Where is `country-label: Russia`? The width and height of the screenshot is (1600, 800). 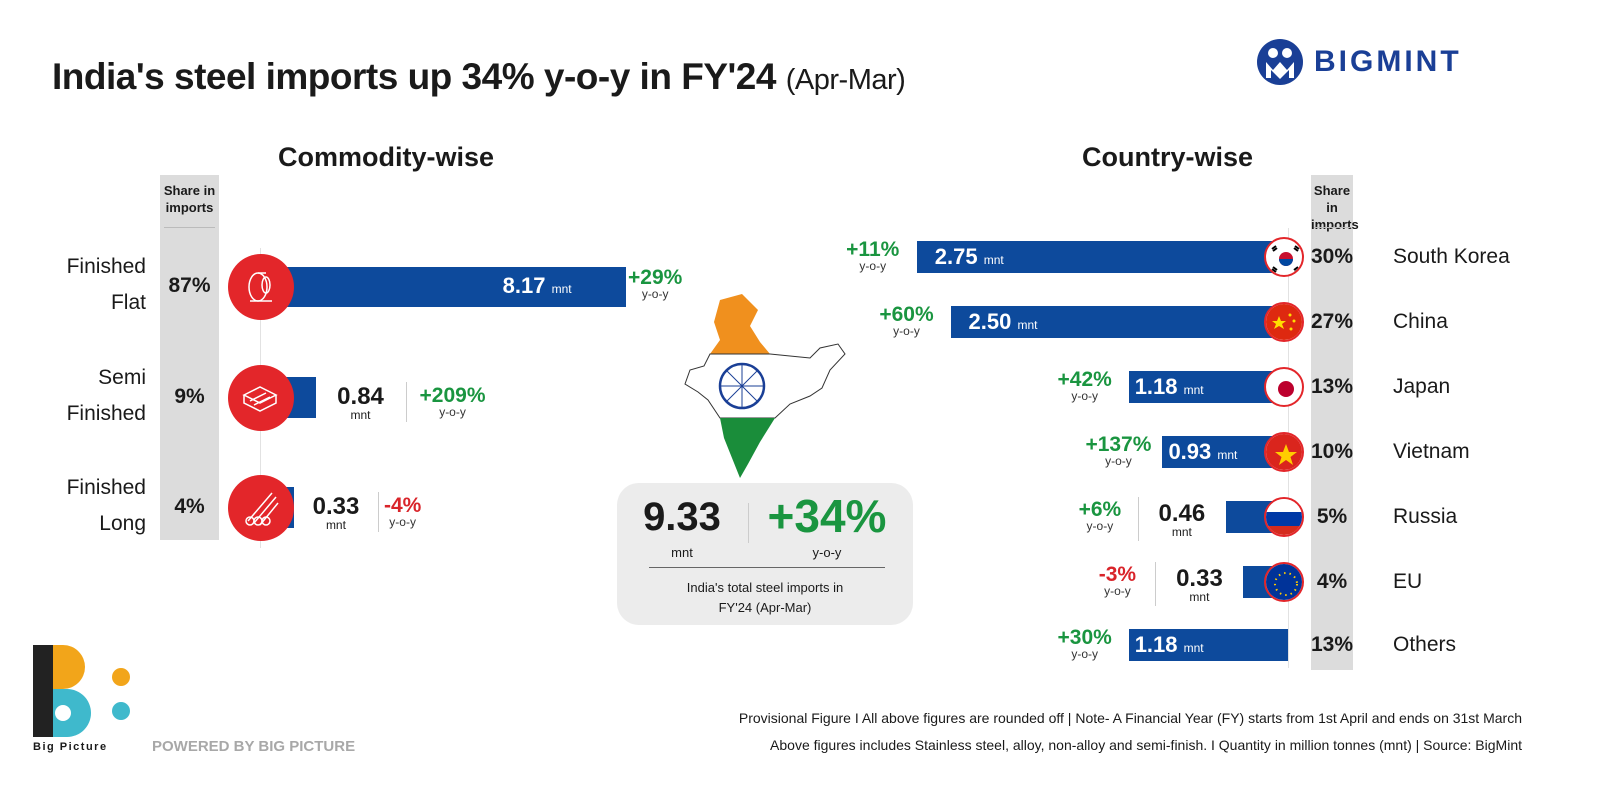
country-label: Russia is located at coordinates (1425, 516).